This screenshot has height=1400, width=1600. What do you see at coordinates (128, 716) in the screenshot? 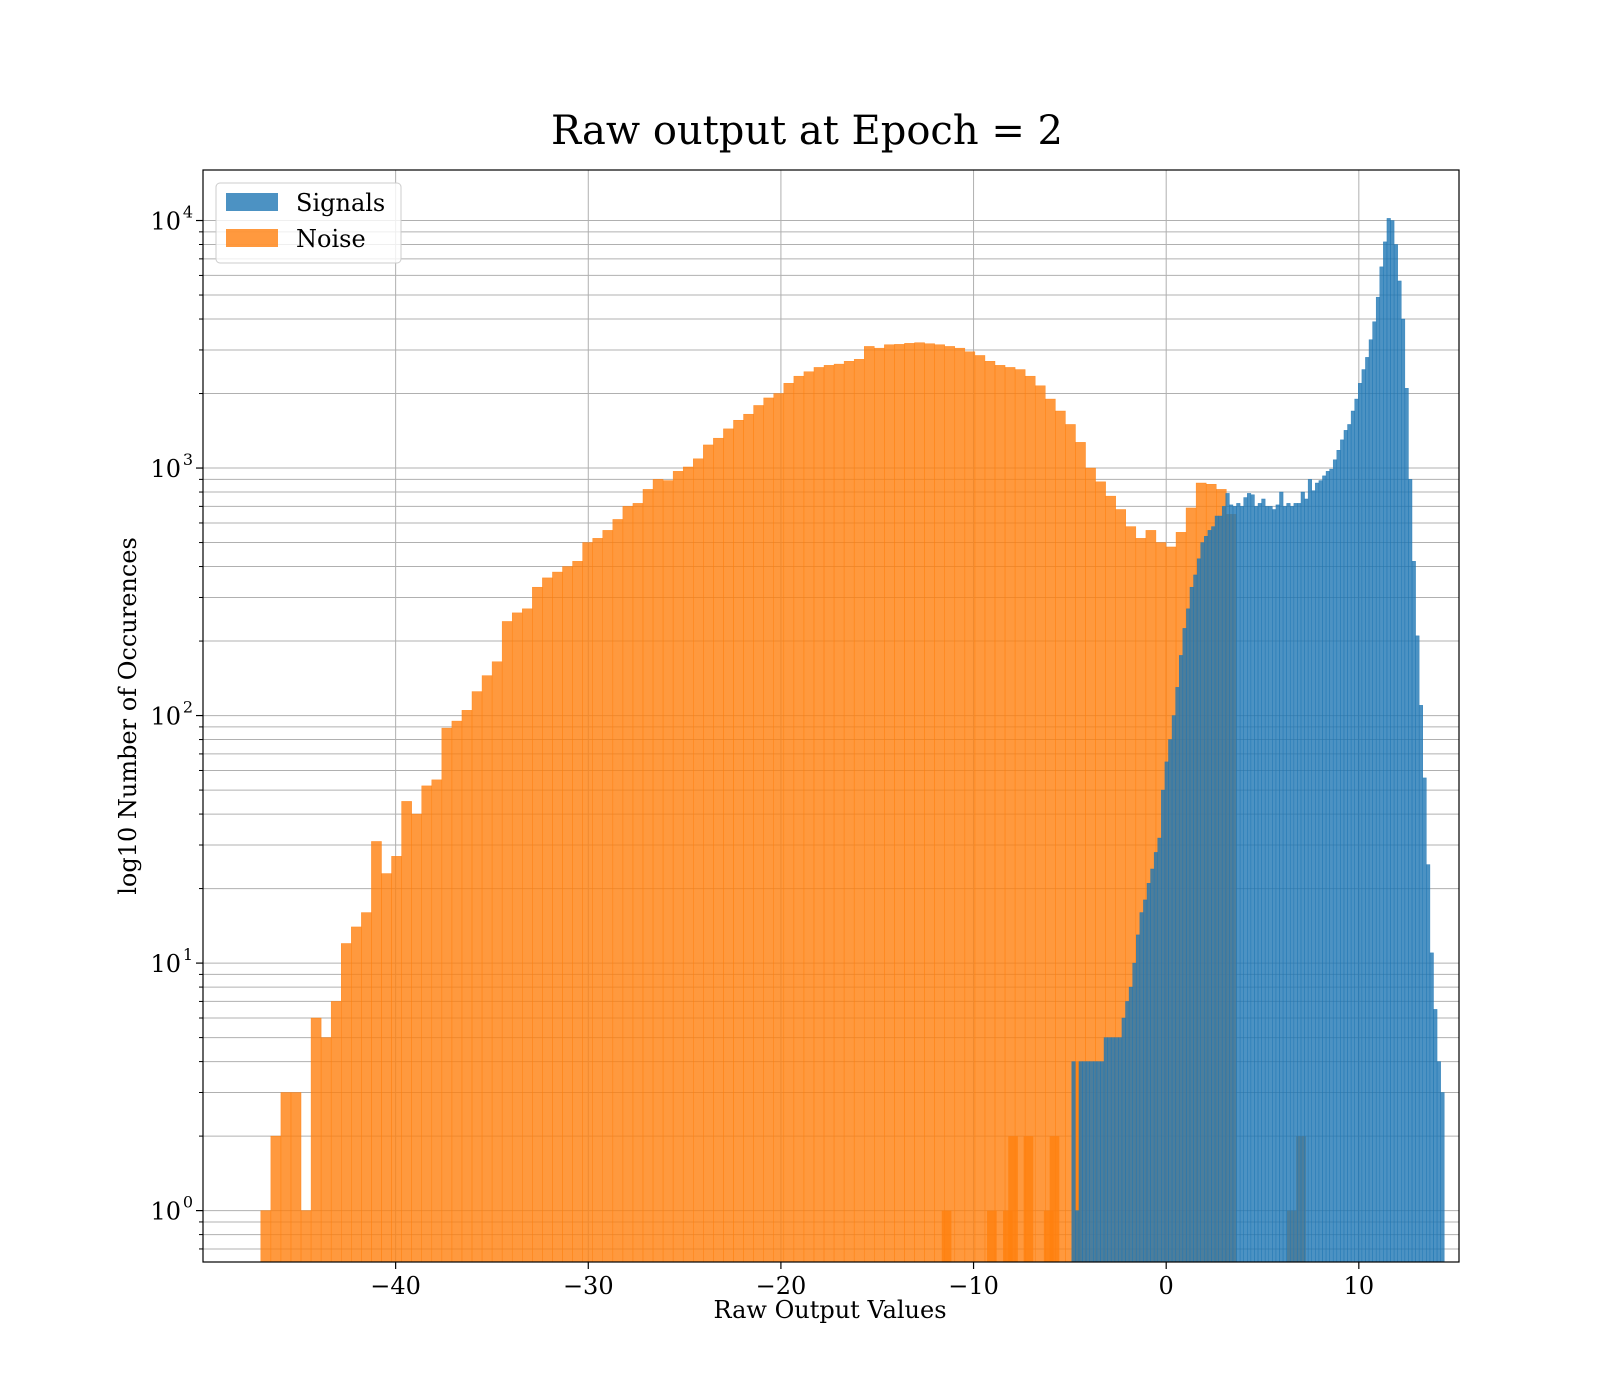
I see `y-axis-label: log10 Number of Occurences` at bounding box center [128, 716].